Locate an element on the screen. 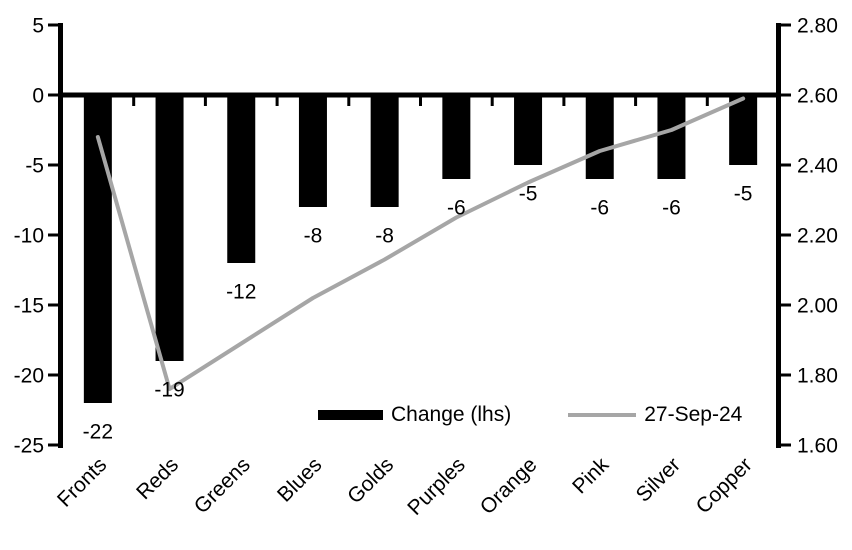 This screenshot has height=550, width=852. left-axis-tick-label: -10 is located at coordinates (29, 235).